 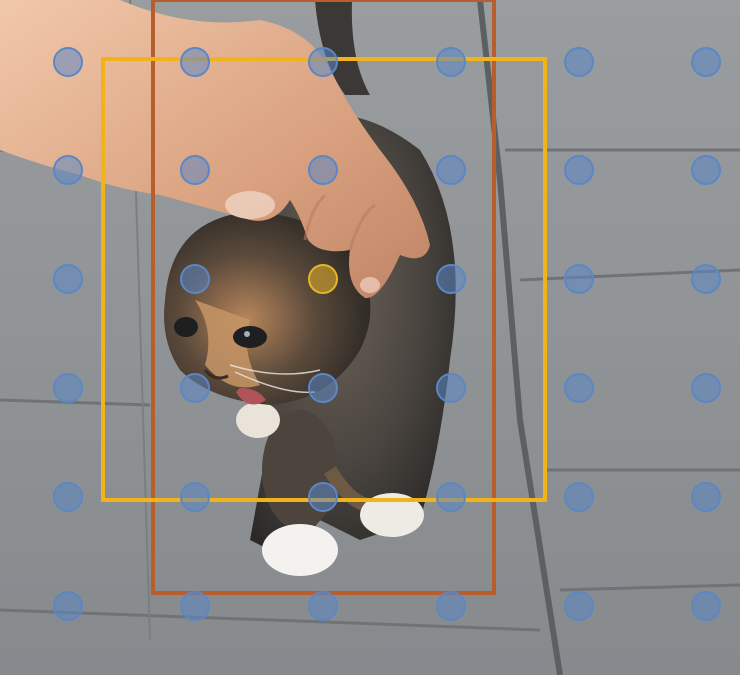 I want to click on grid-point-highlighted, so click(x=323, y=279).